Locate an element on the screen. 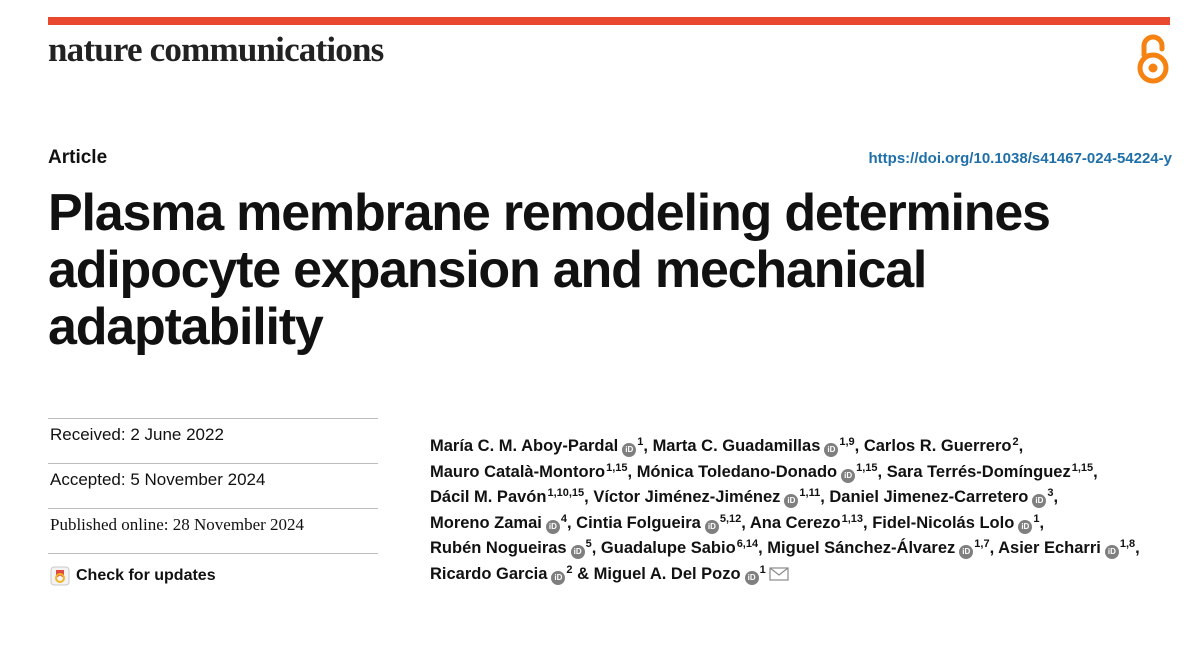 The image size is (1200, 652). author-name: Miguel Sánchez-Álvarez is located at coordinates (861, 548).